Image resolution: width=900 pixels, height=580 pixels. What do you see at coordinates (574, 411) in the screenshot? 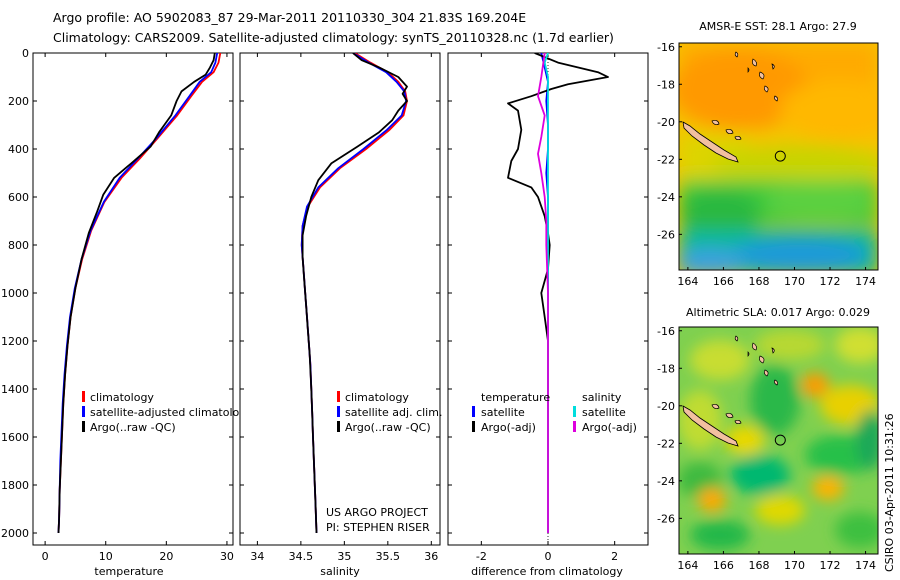
I see `legend-swatch-salinity-satellite` at bounding box center [574, 411].